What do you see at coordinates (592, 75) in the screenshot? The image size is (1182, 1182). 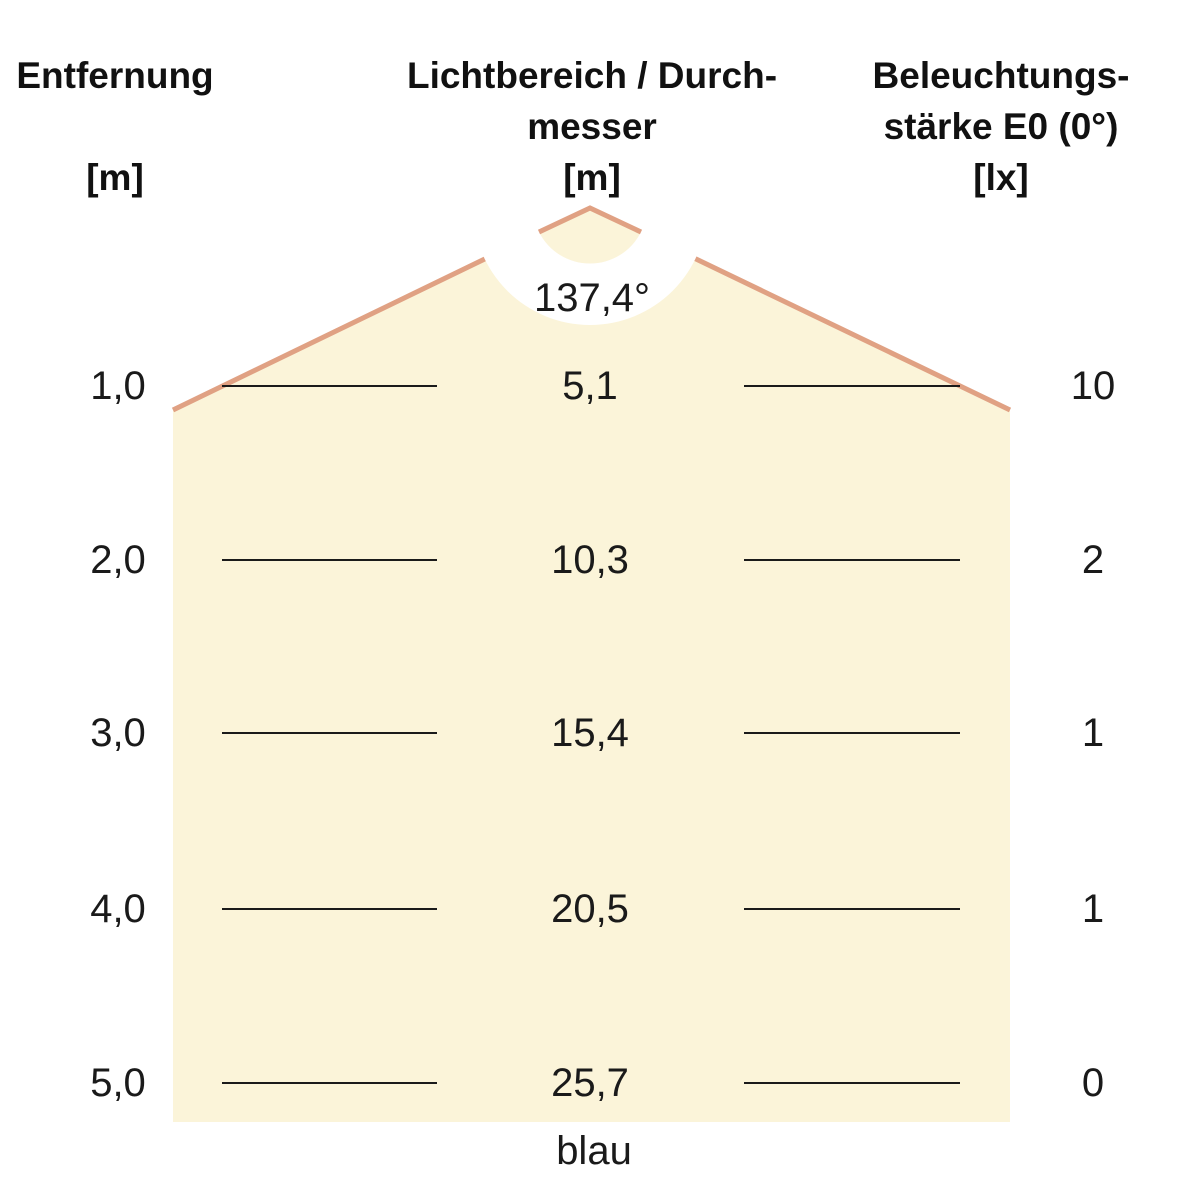 I see `header-diameter-line1: Lichtbereich / Durch-` at bounding box center [592, 75].